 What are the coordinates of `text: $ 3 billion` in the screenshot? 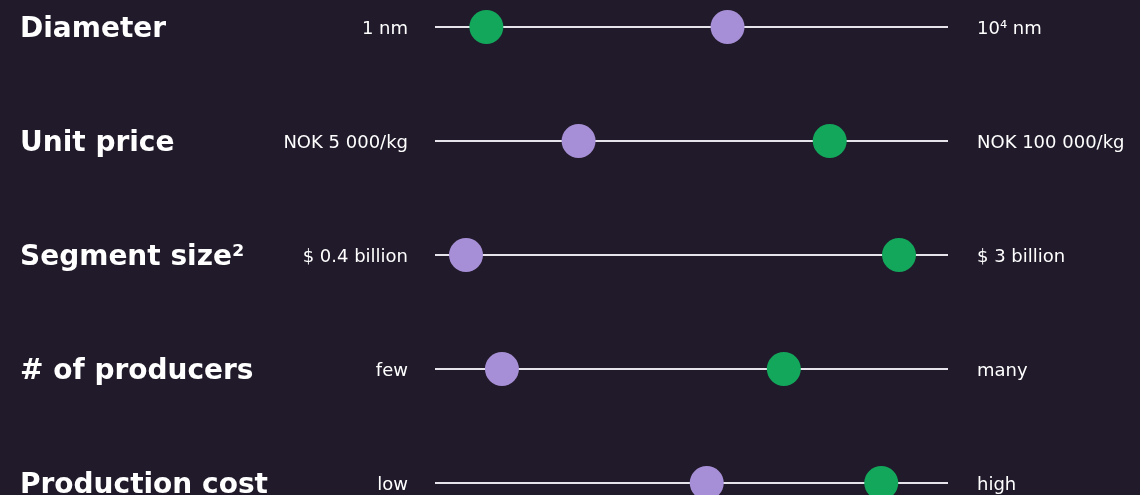 It's located at (1021, 255).